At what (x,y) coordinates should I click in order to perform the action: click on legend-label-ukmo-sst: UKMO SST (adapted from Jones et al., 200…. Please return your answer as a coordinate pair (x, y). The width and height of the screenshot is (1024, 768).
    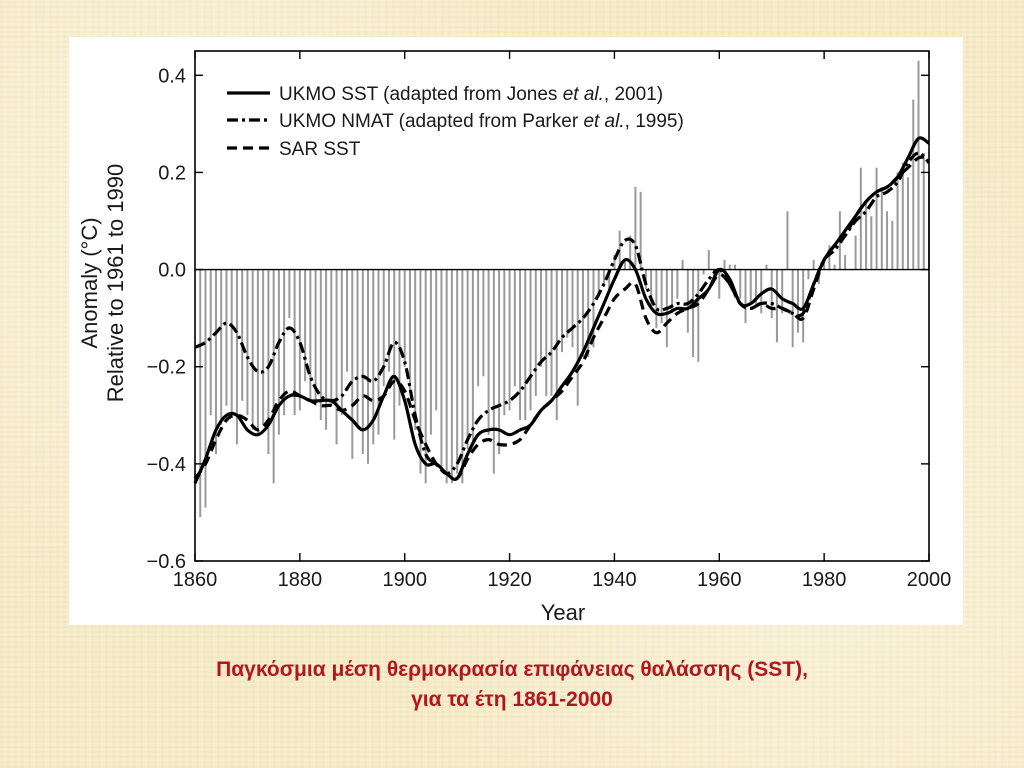
    Looking at the image, I should click on (471, 94).